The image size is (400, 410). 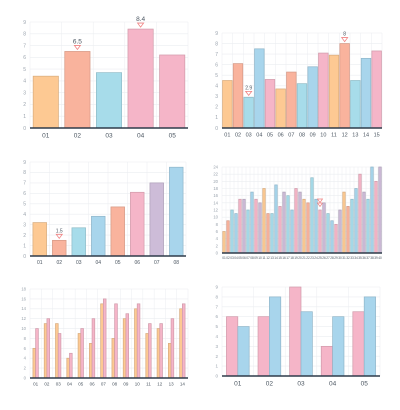 I want to click on x-tick-label: 25, so click(x=320, y=258).